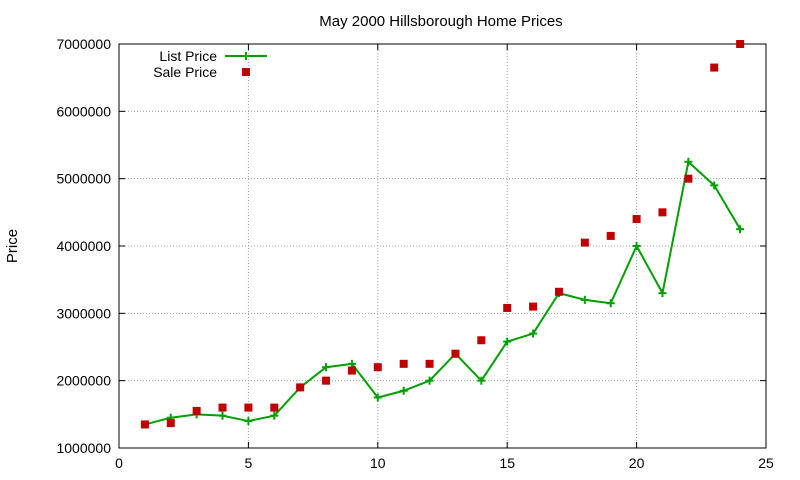 This screenshot has height=480, width=800. Describe the element at coordinates (83, 381) in the screenshot. I see `y-tick-label: 2000000` at that location.